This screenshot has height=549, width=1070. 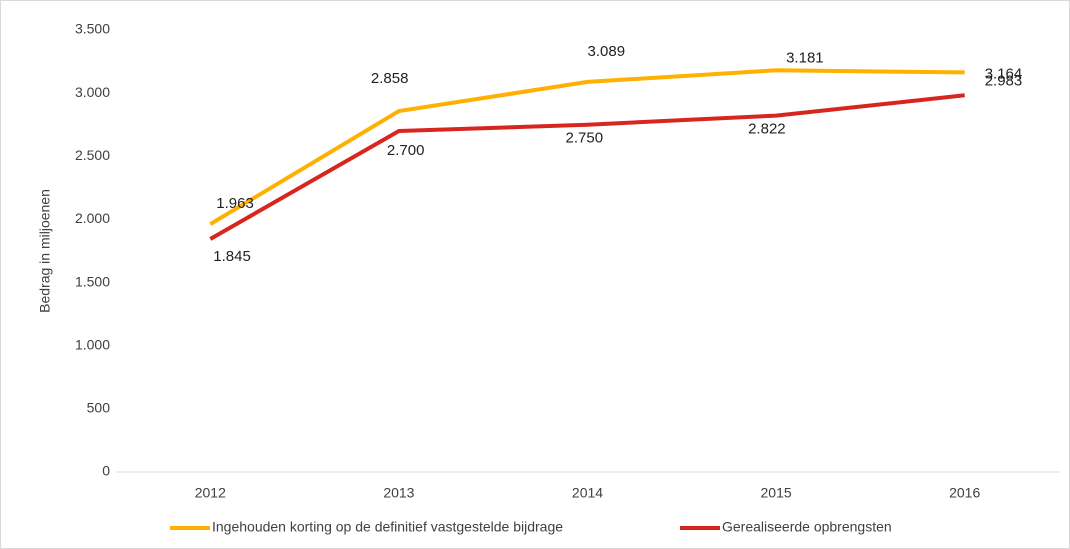 I want to click on x-tick-label: 2014, so click(x=587, y=493).